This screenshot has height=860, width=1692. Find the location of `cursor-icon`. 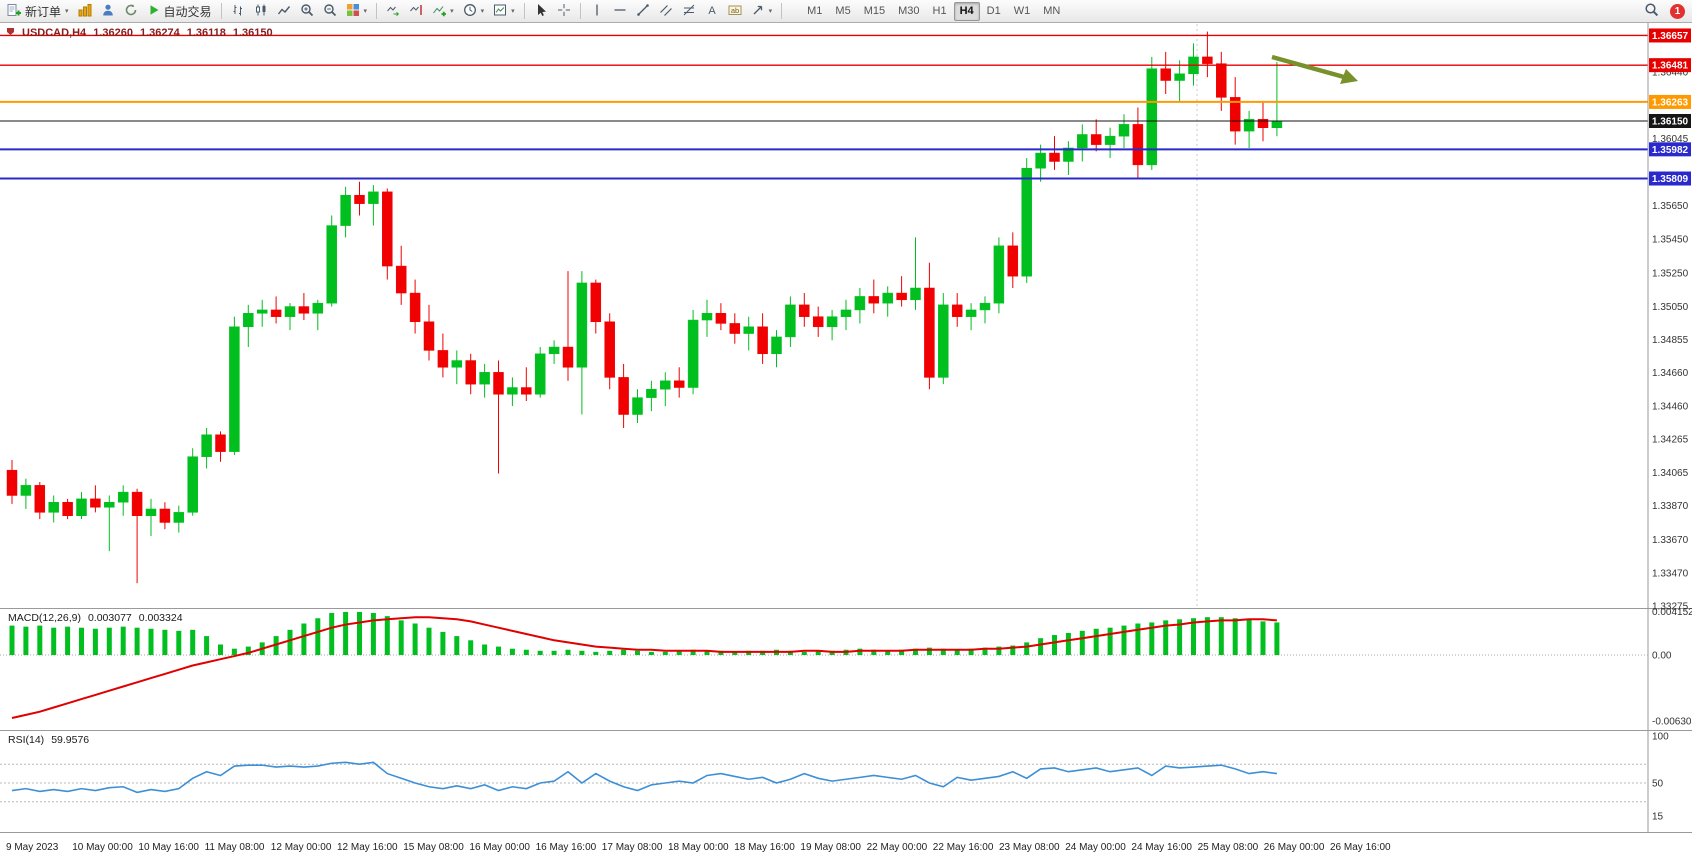

cursor-icon is located at coordinates (541, 11).